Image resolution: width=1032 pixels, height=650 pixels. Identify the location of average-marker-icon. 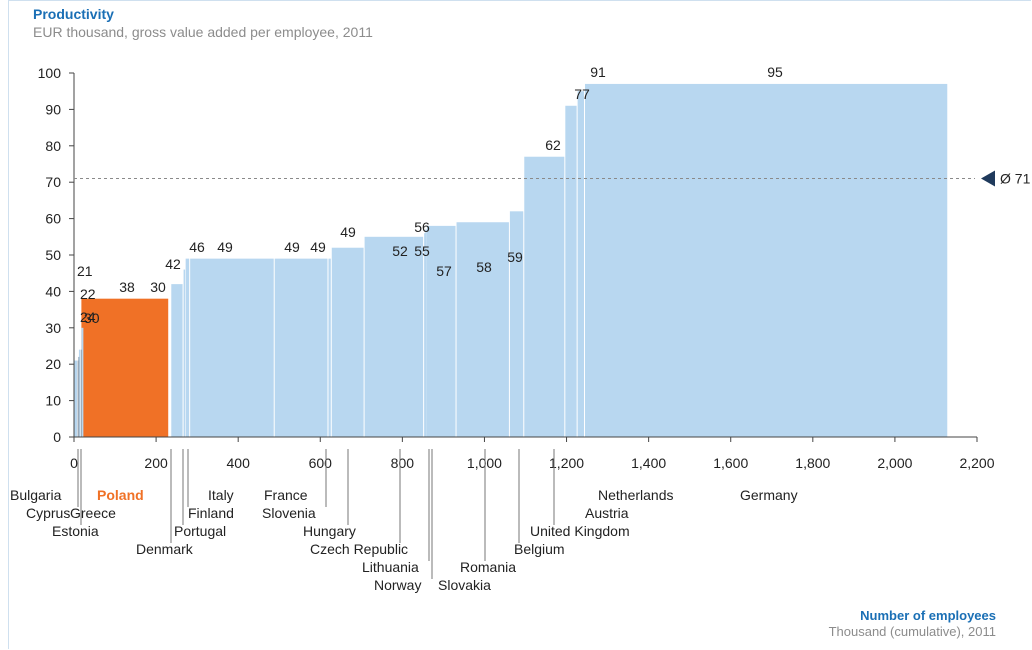
(988, 178).